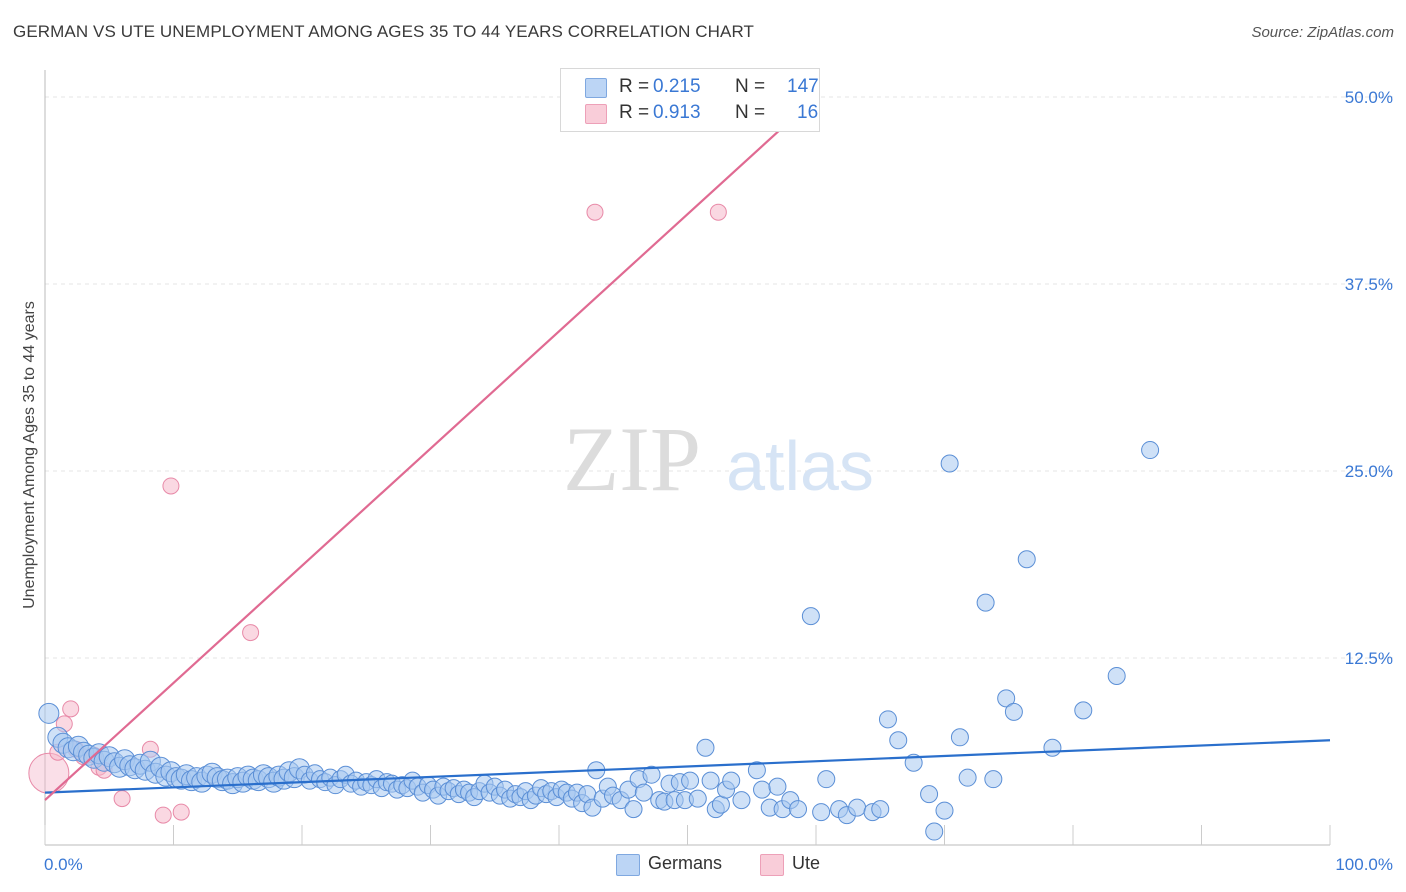 The image size is (1406, 892). Describe the element at coordinates (29, 455) in the screenshot. I see `y-axis-label: Unemployment Among Ages 35 to 44 years` at that location.